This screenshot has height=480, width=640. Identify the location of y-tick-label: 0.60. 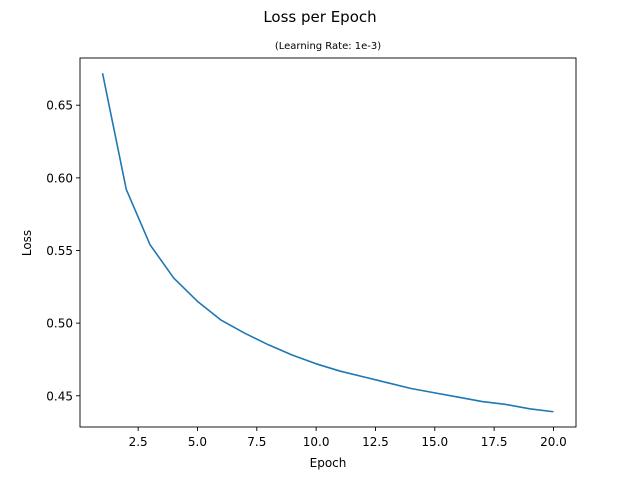
(59, 178).